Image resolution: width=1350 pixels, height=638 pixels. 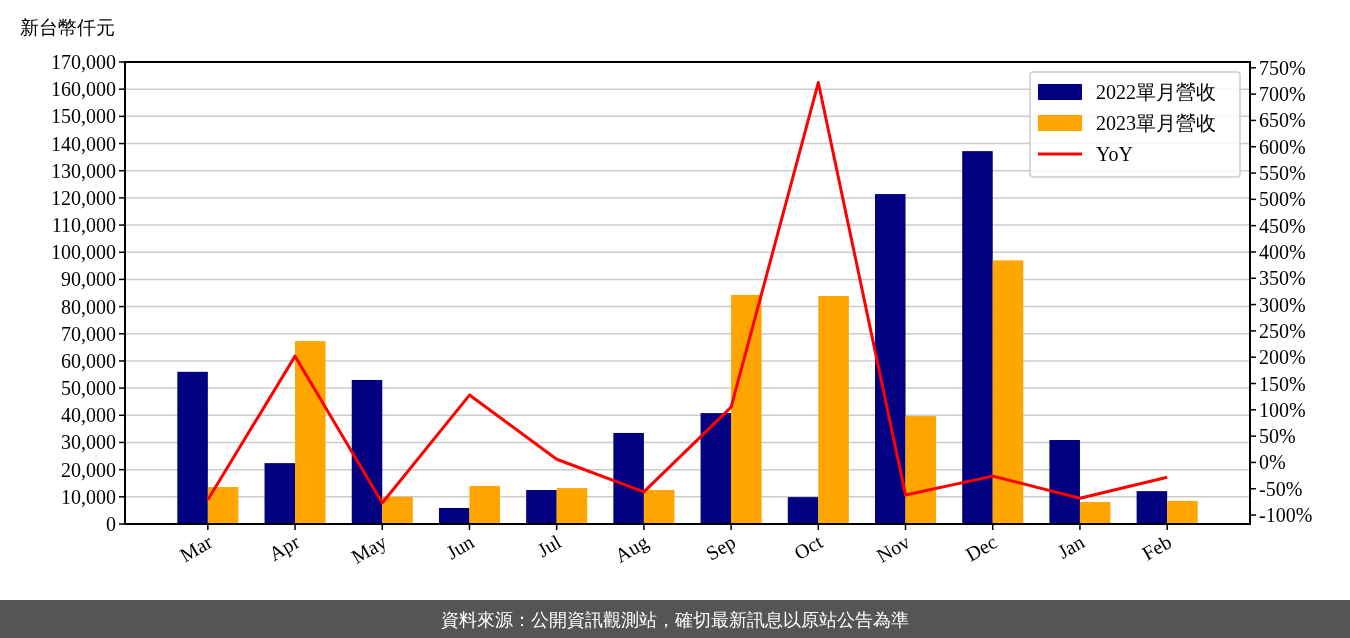 What do you see at coordinates (1282, 146) in the screenshot?
I see `y2-tick-label: 600%` at bounding box center [1282, 146].